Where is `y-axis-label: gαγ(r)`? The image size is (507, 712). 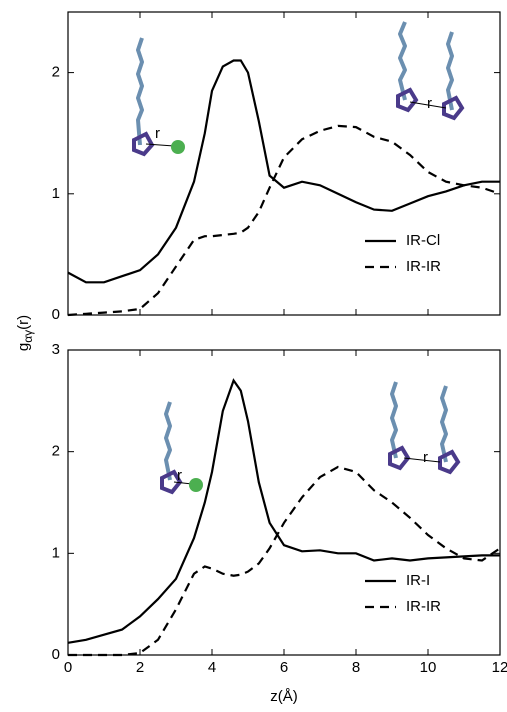 y-axis-label: gαγ(r) is located at coordinates (25, 333).